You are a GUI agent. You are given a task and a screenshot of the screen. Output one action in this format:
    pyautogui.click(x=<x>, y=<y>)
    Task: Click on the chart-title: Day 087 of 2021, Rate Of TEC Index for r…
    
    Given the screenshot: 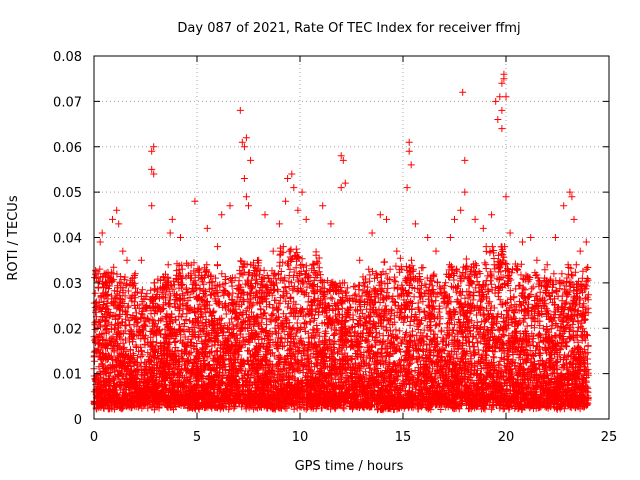 What is the action you would take?
    pyautogui.click(x=348, y=28)
    